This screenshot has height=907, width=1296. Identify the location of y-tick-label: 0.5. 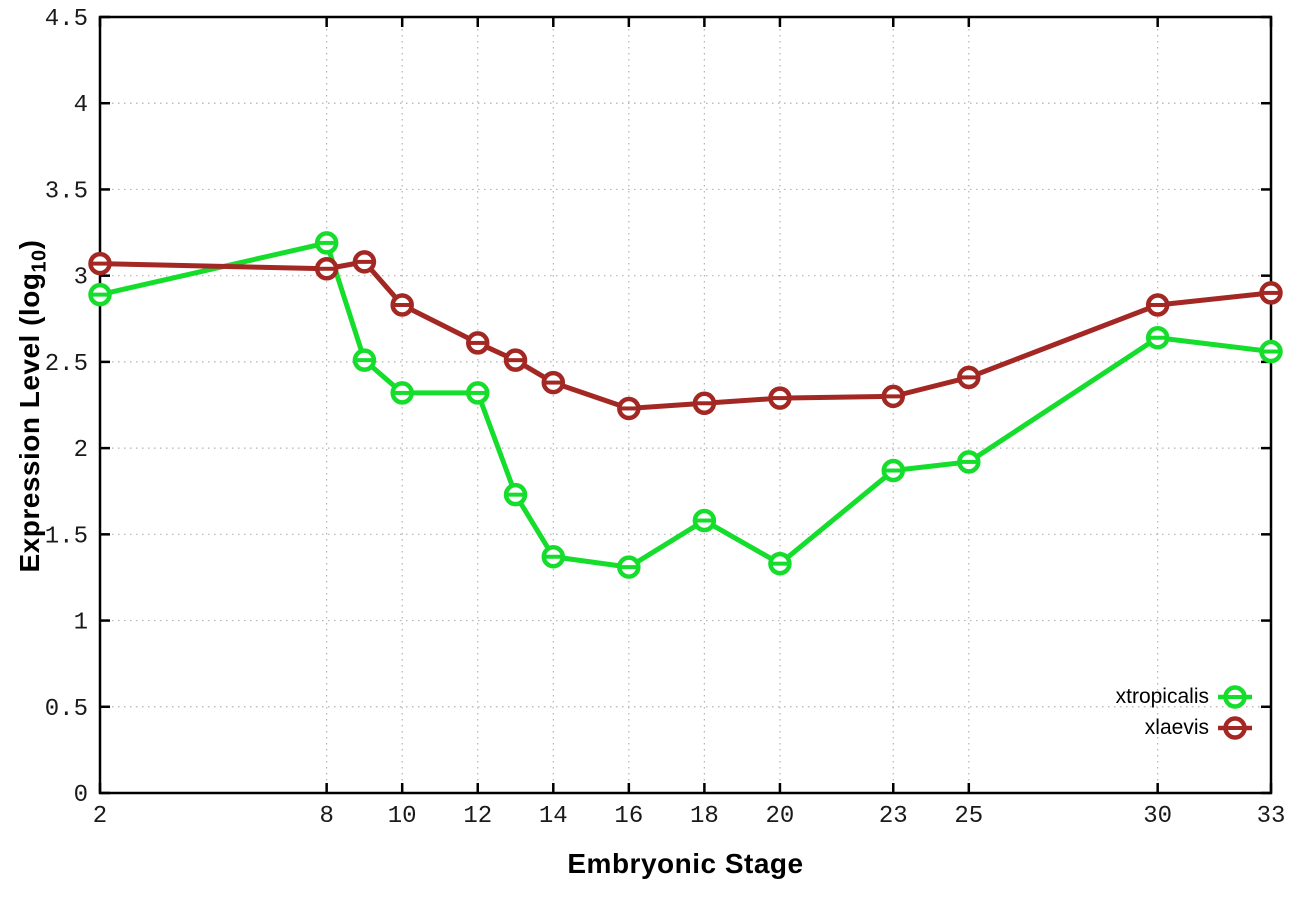
(66, 709).